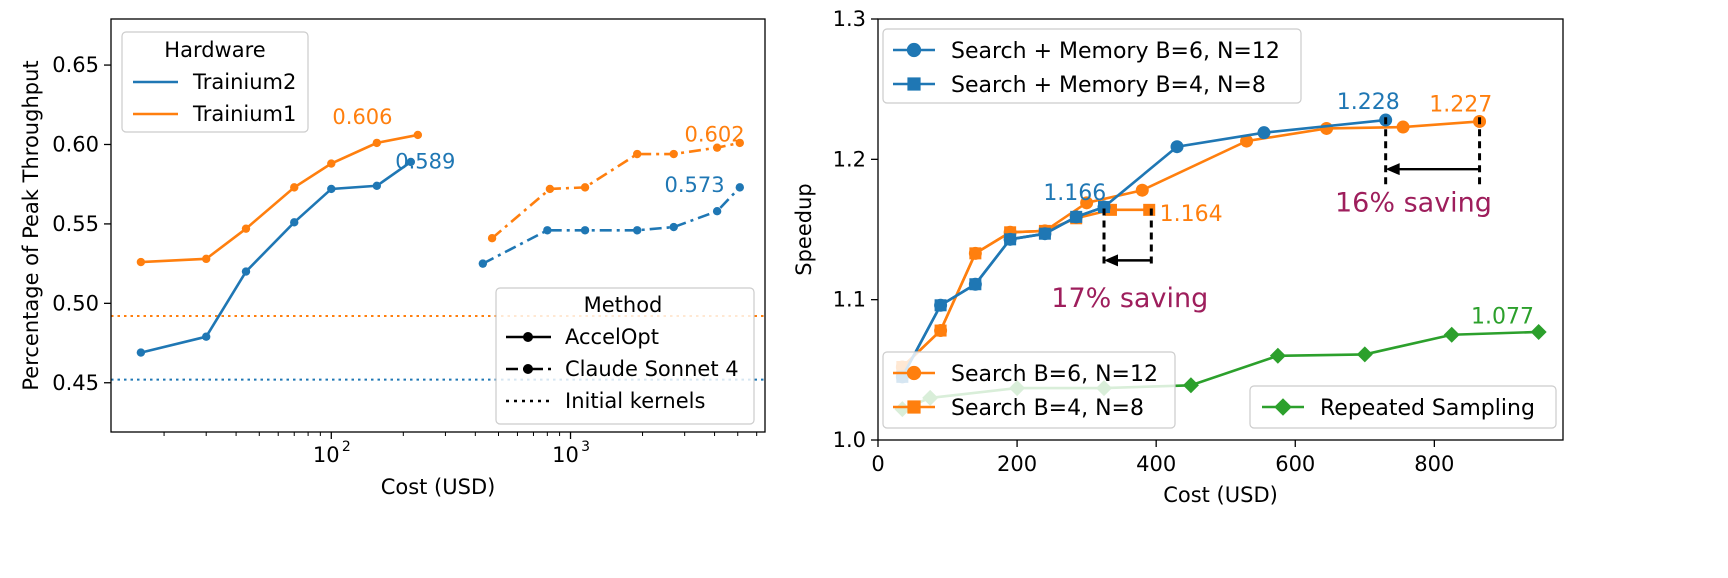 This screenshot has width=1728, height=578. What do you see at coordinates (625, 356) in the screenshot?
I see `method-legend` at bounding box center [625, 356].